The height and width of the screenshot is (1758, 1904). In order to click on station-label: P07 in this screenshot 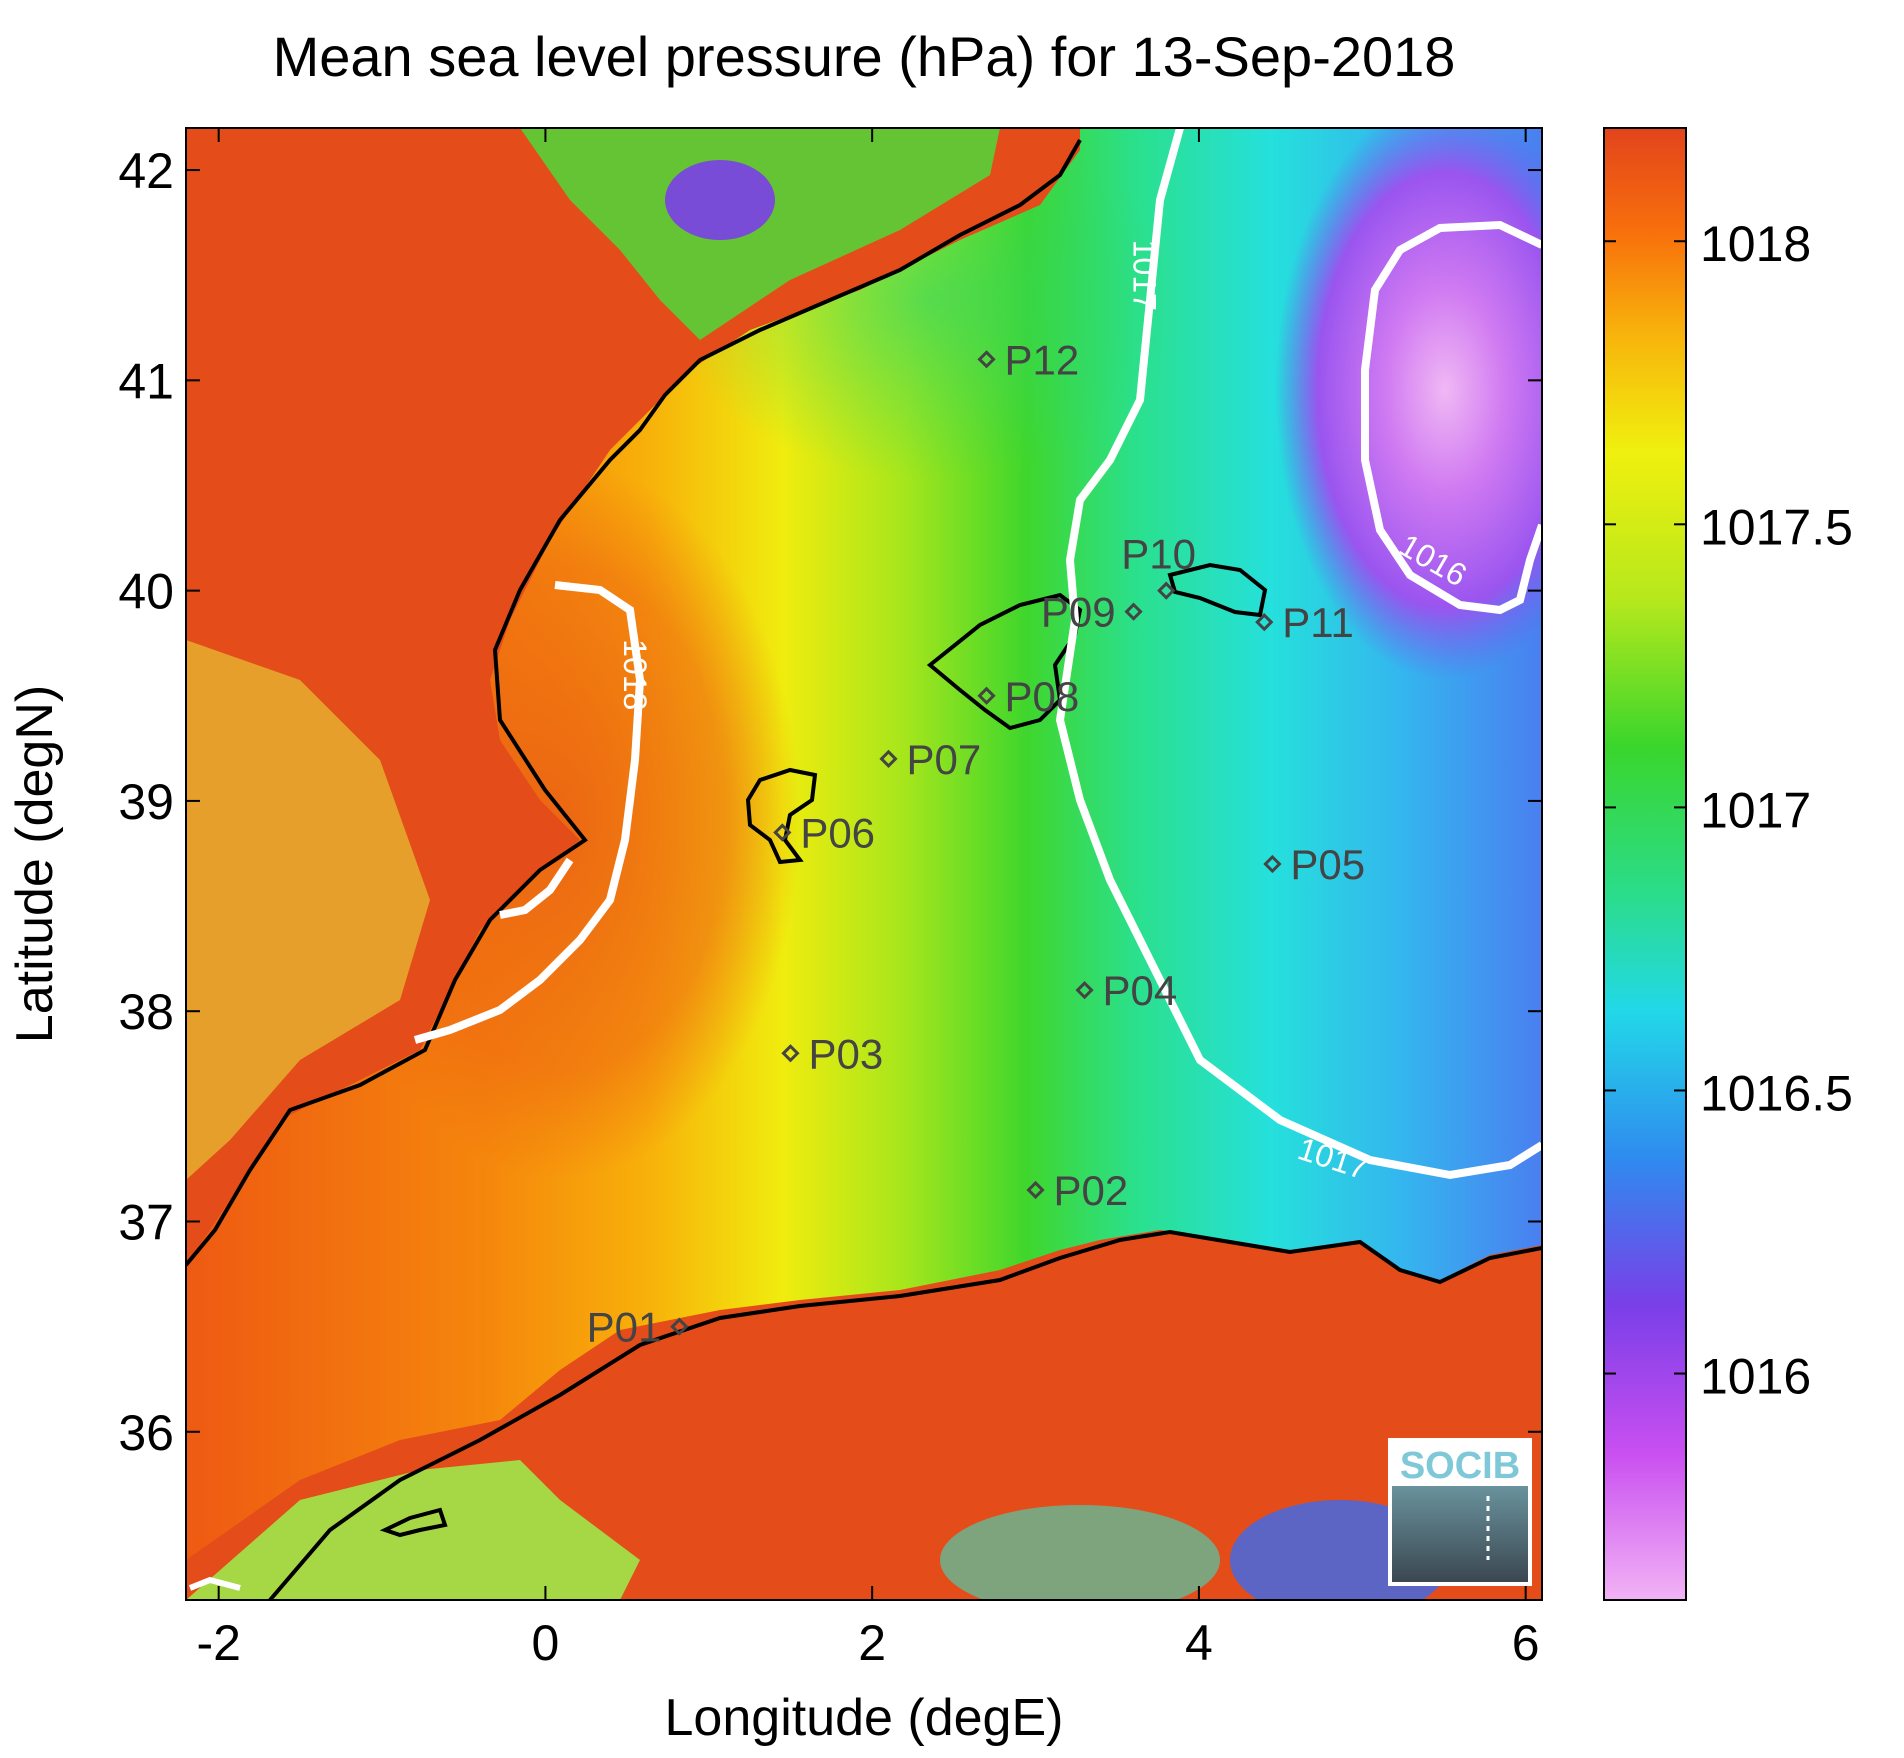, I will do `click(944, 759)`.